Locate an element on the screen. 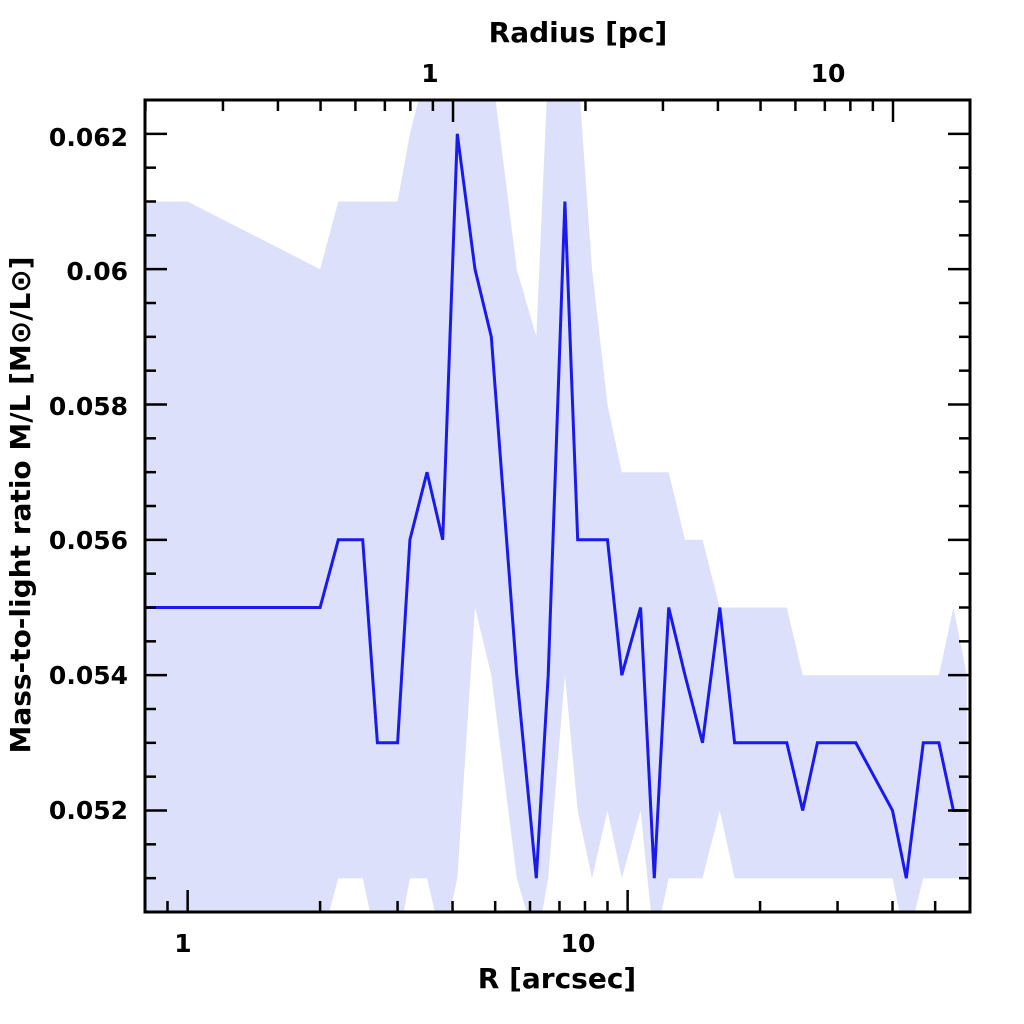 The width and height of the screenshot is (1024, 1024). x-axis-title: R [arcsec] is located at coordinates (557, 978).